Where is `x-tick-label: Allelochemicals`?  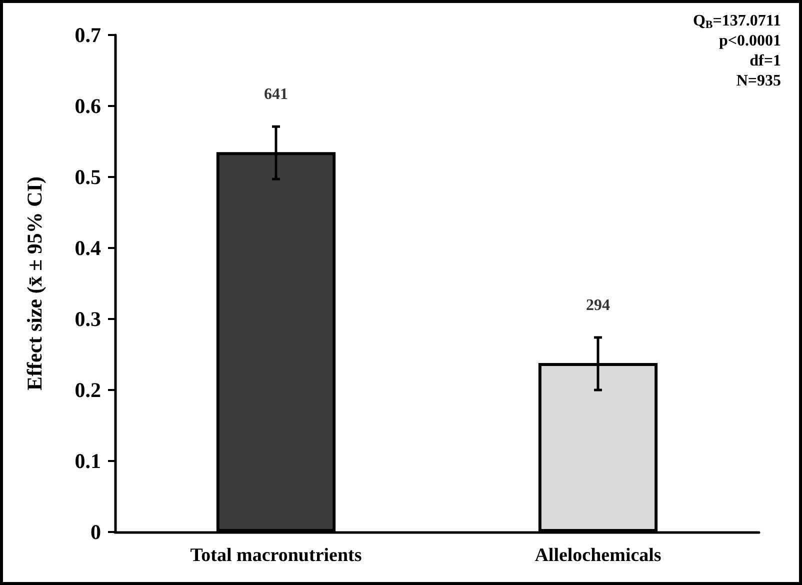
x-tick-label: Allelochemicals is located at coordinates (598, 555).